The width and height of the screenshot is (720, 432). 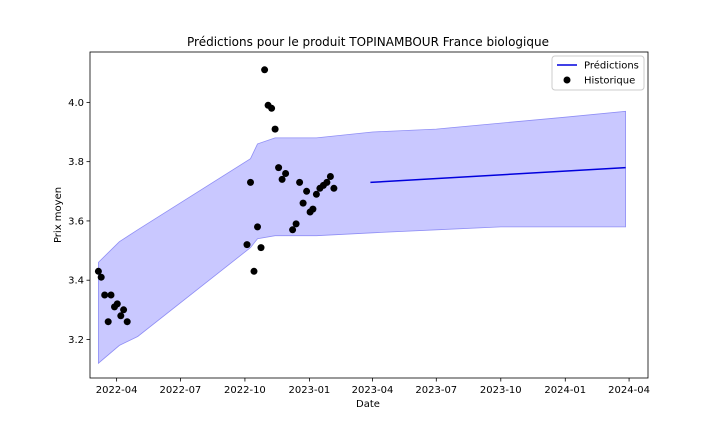 I want to click on prediction-line, so click(x=498, y=175).